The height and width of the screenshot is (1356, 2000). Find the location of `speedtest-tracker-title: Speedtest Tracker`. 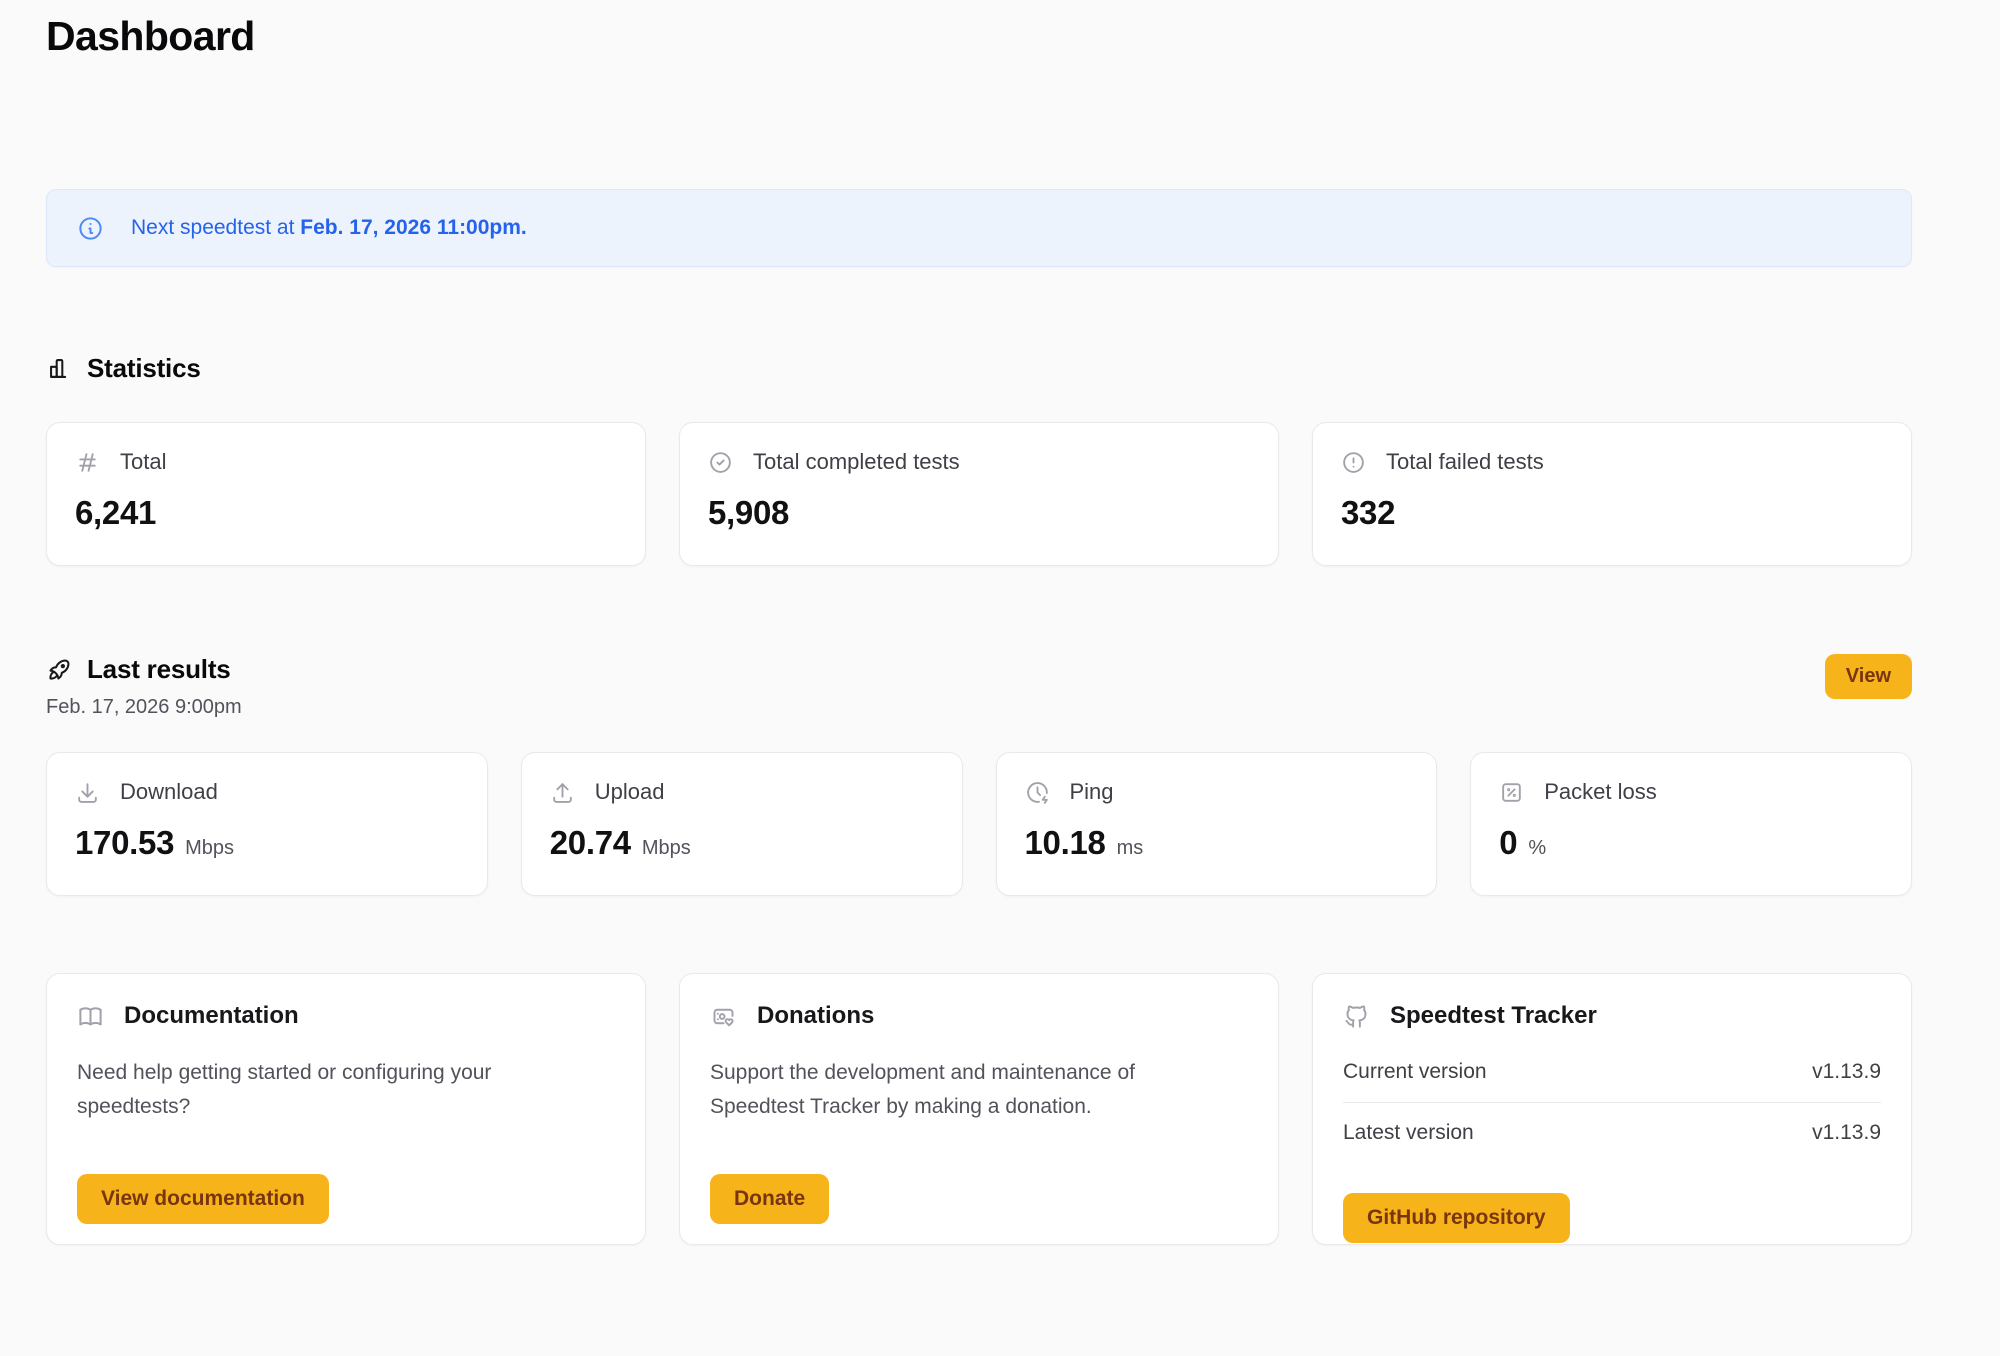

speedtest-tracker-title: Speedtest Tracker is located at coordinates (1493, 1016).